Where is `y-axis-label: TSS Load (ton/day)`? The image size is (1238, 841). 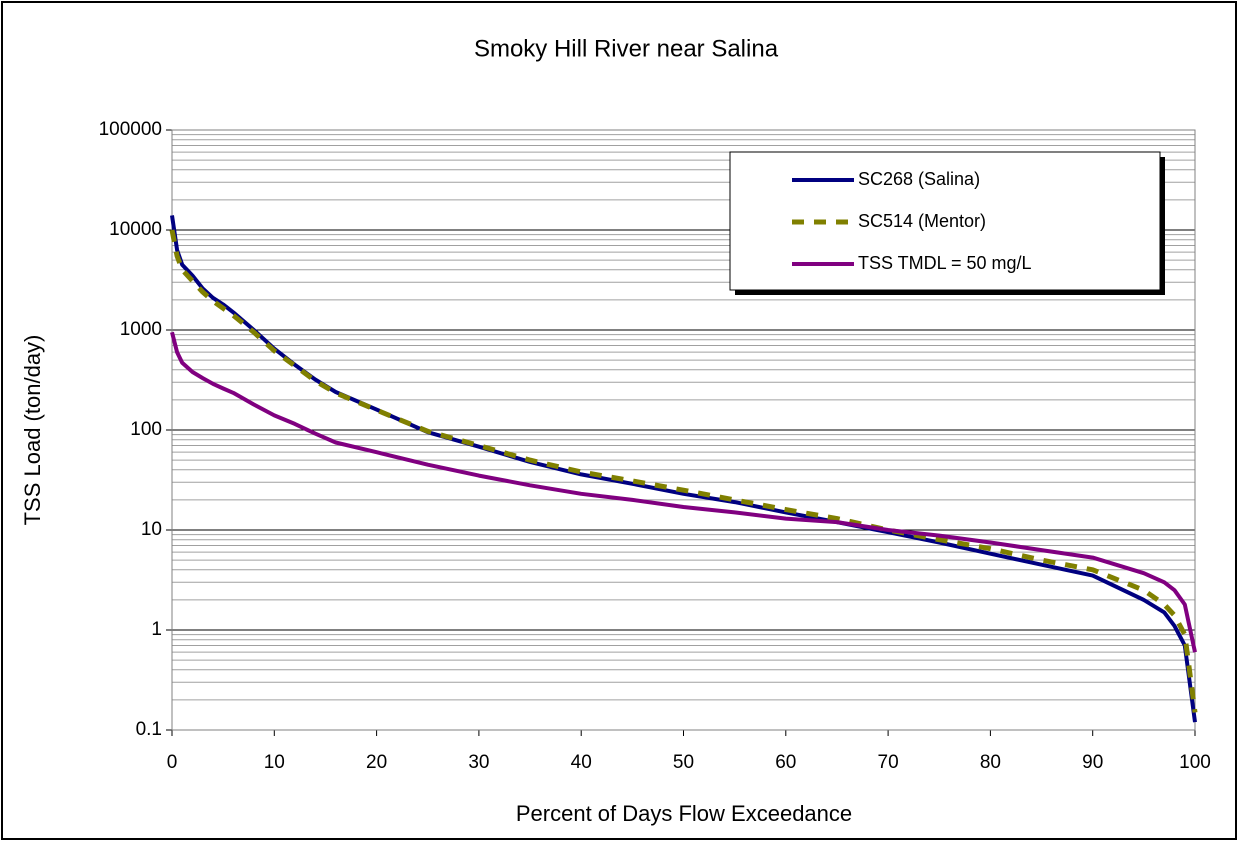 y-axis-label: TSS Load (ton/day) is located at coordinates (32, 430).